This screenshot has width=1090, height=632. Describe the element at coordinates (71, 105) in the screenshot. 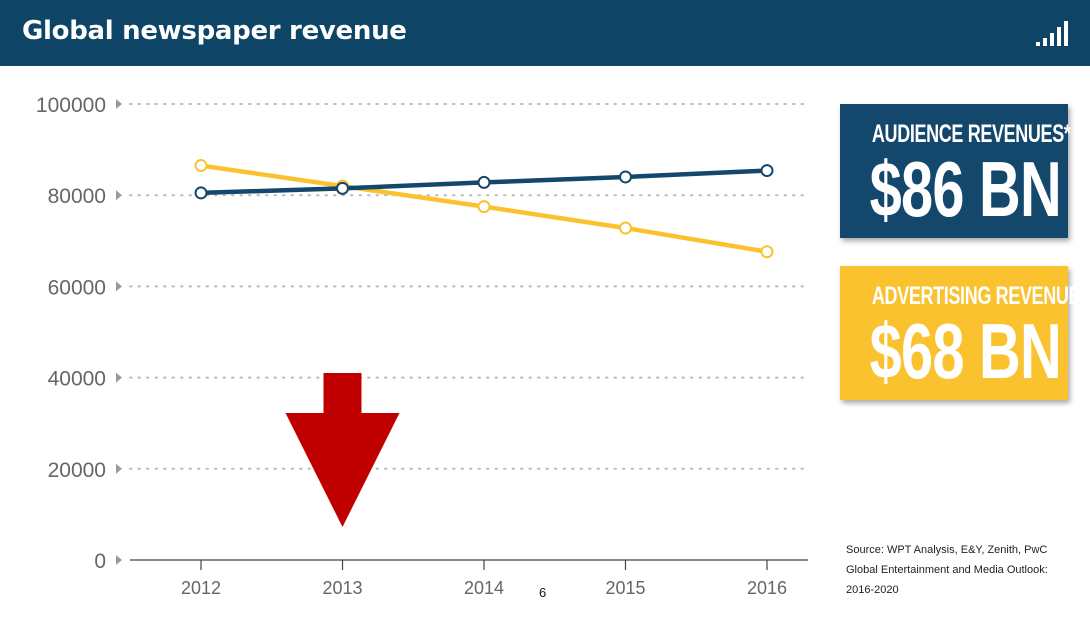

I see `y-tick-label-100000: 100000` at that location.